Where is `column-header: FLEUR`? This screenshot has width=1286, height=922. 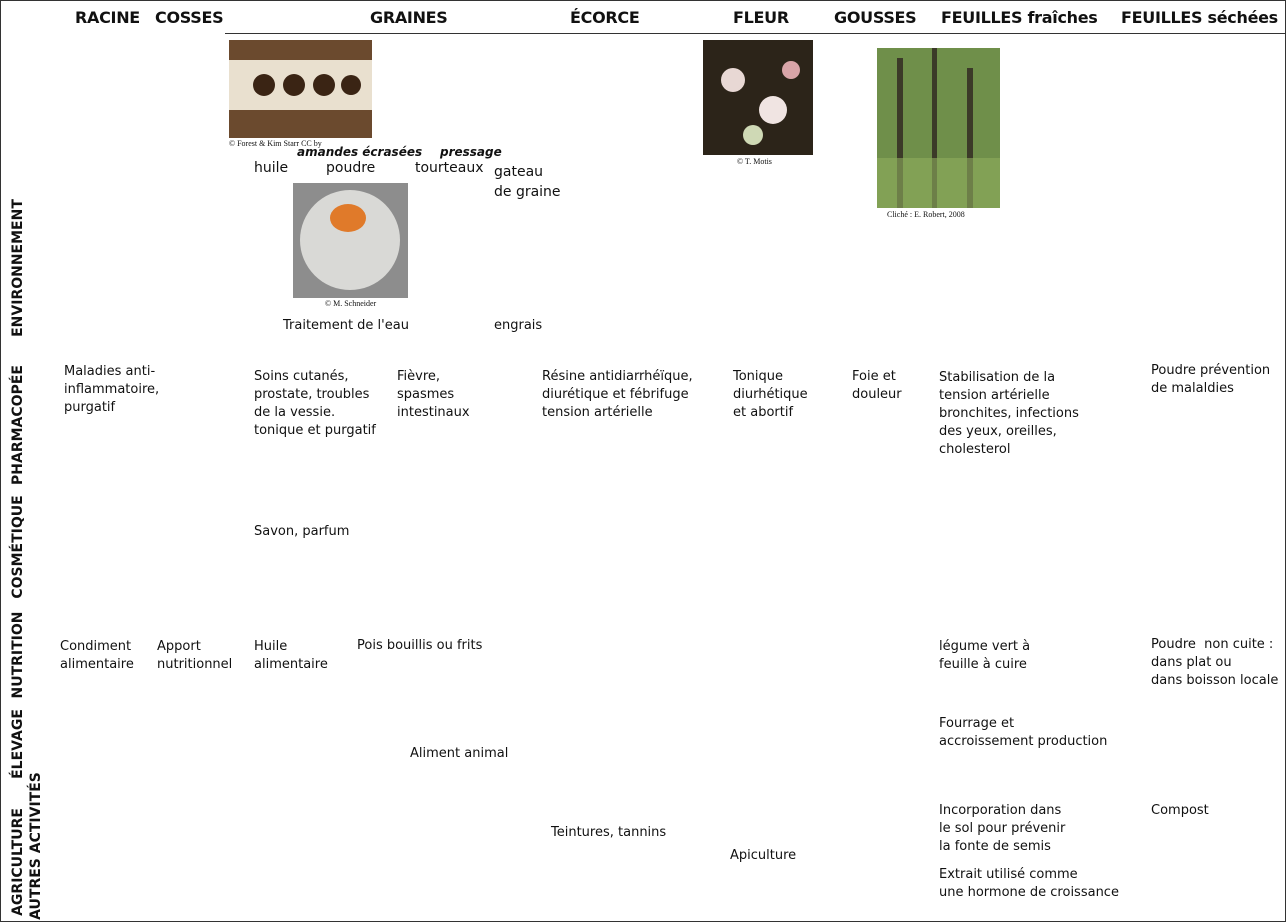 column-header: FLEUR is located at coordinates (761, 17).